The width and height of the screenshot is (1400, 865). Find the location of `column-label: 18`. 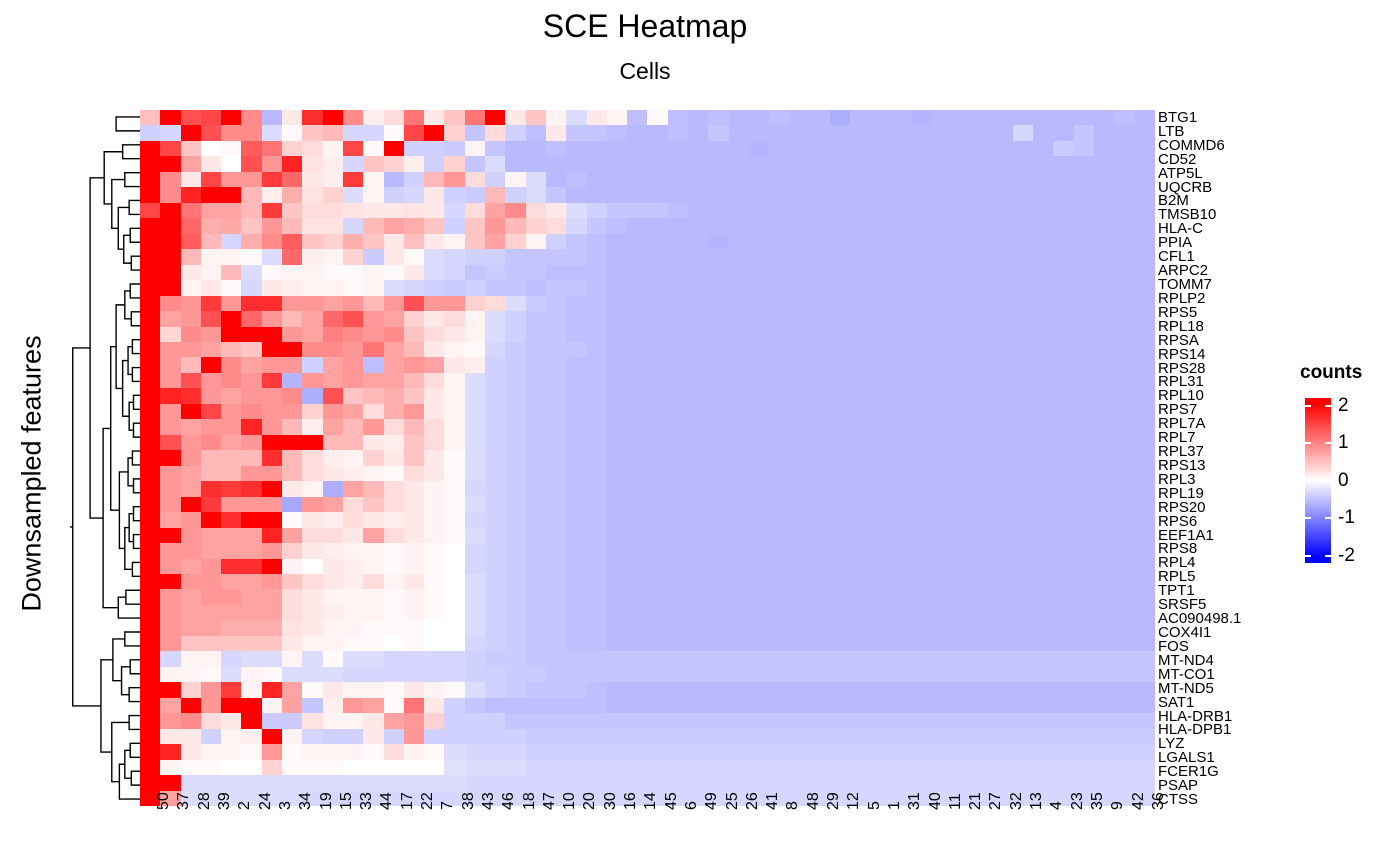

column-label: 18 is located at coordinates (529, 801).